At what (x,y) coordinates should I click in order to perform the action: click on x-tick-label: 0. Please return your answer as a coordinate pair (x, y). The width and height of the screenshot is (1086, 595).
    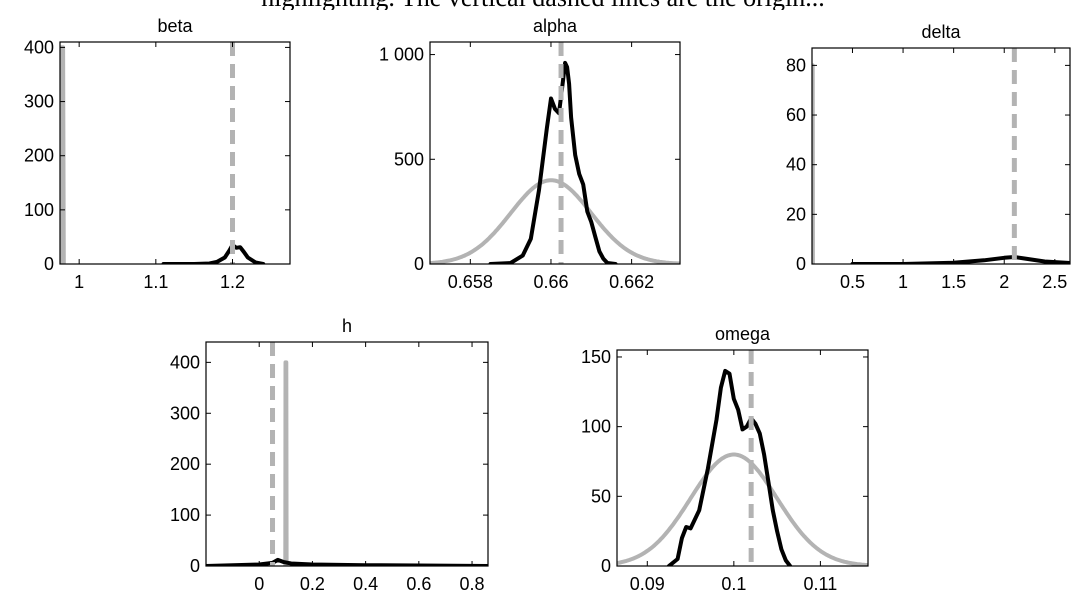
    Looking at the image, I should click on (259, 584).